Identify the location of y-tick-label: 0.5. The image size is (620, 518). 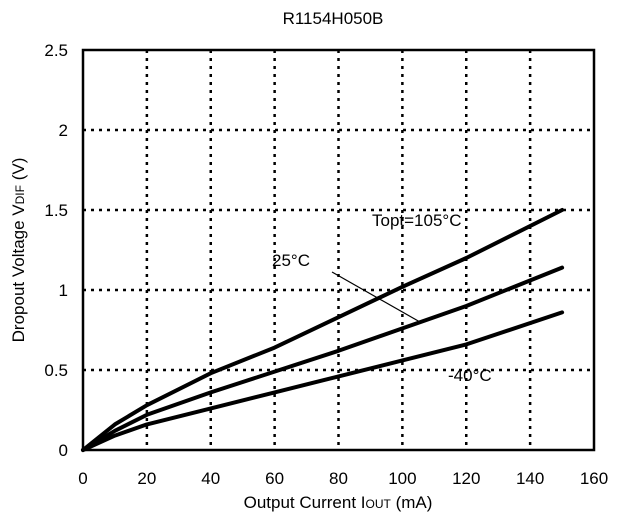
(56, 370).